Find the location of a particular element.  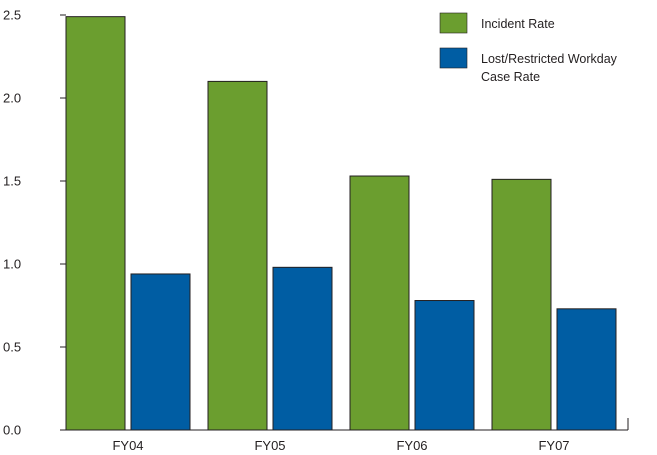

y-tick-label: 1.0 is located at coordinates (12, 264).